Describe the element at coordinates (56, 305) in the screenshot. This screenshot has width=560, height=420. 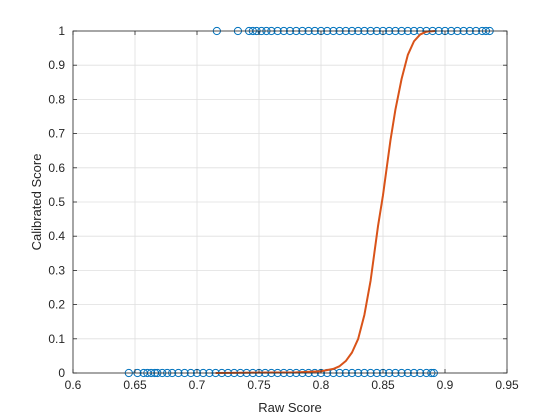
I see `y-tick-label: 0.2` at that location.